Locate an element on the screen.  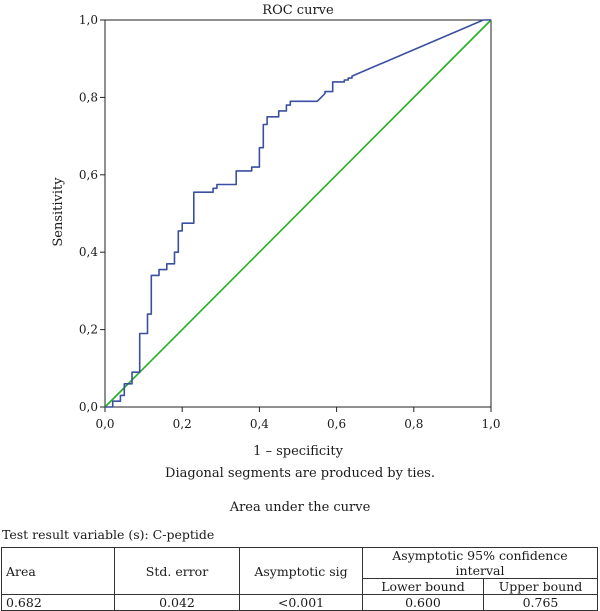
y-tick-label: 1,0 is located at coordinates (88, 20).